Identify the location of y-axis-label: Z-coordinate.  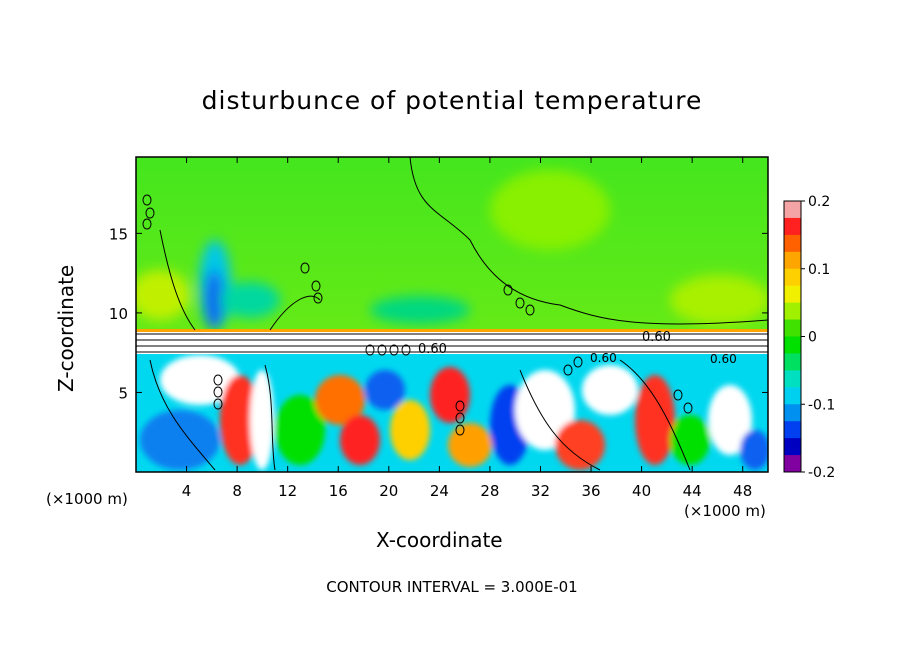
(66, 328).